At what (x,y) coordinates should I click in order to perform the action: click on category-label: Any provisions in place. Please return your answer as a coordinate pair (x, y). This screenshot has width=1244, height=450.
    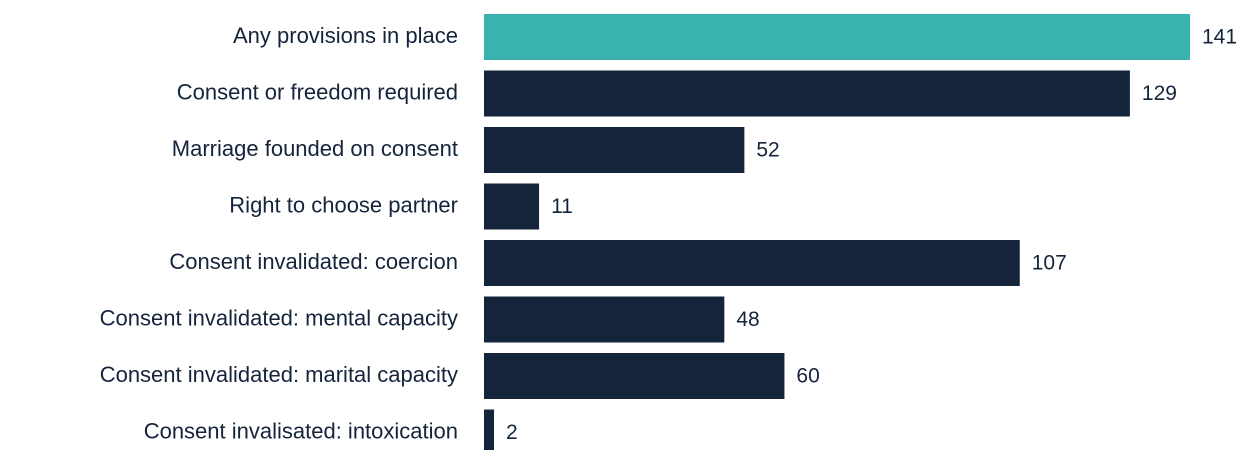
    Looking at the image, I should click on (345, 35).